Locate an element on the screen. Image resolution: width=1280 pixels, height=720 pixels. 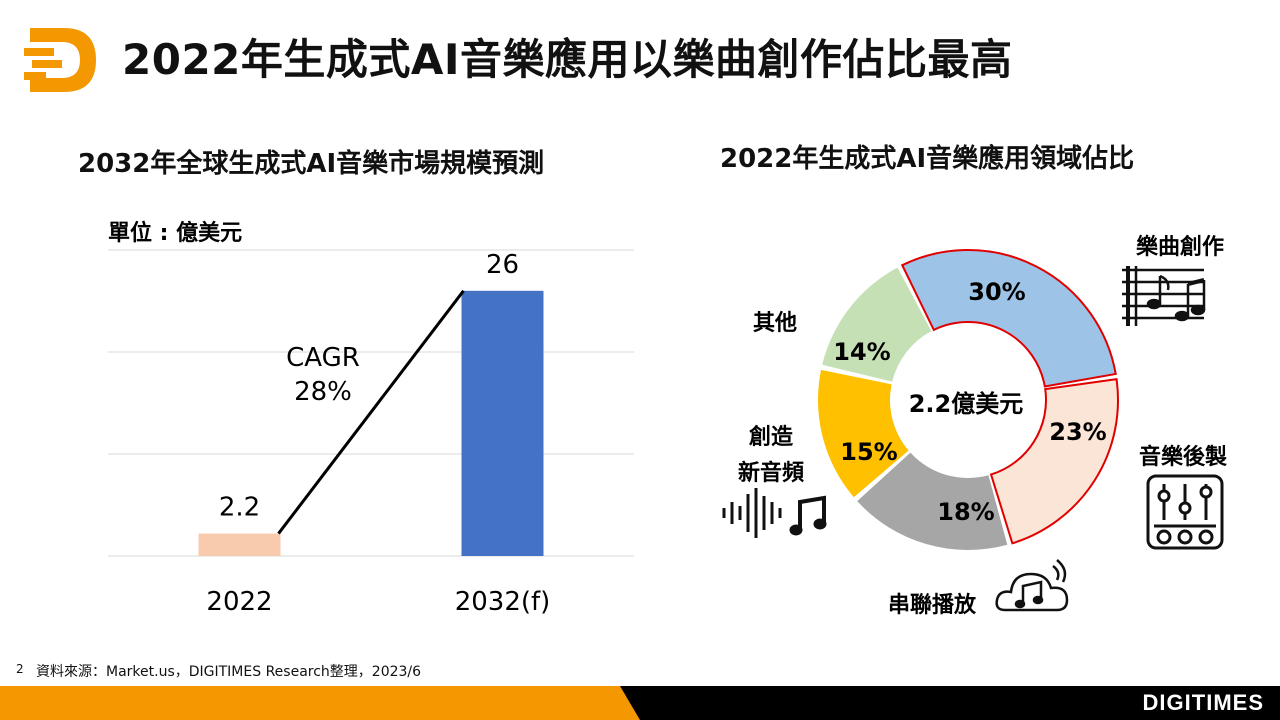
bar-chart-title: 2032年全球生成式AI音樂市場規模預測 is located at coordinates (311, 164).